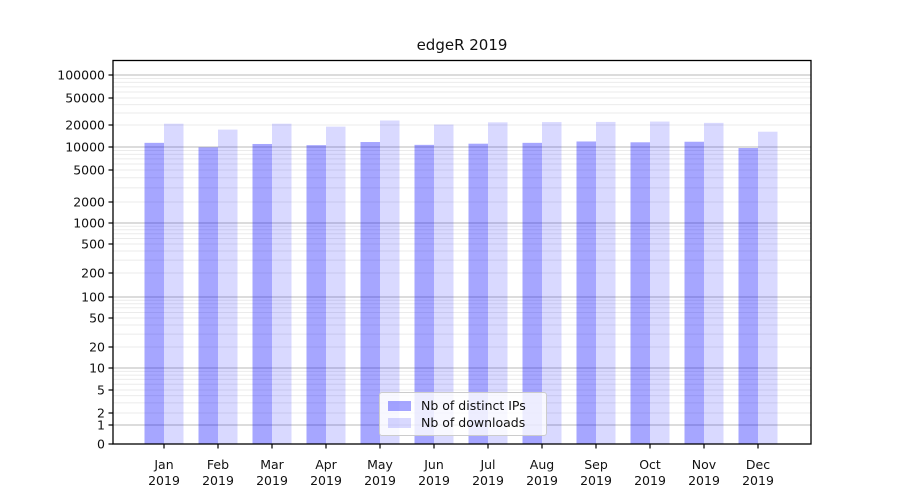  I want to click on legend: Nb of distinct IPs Nb of downloads, so click(463, 414).